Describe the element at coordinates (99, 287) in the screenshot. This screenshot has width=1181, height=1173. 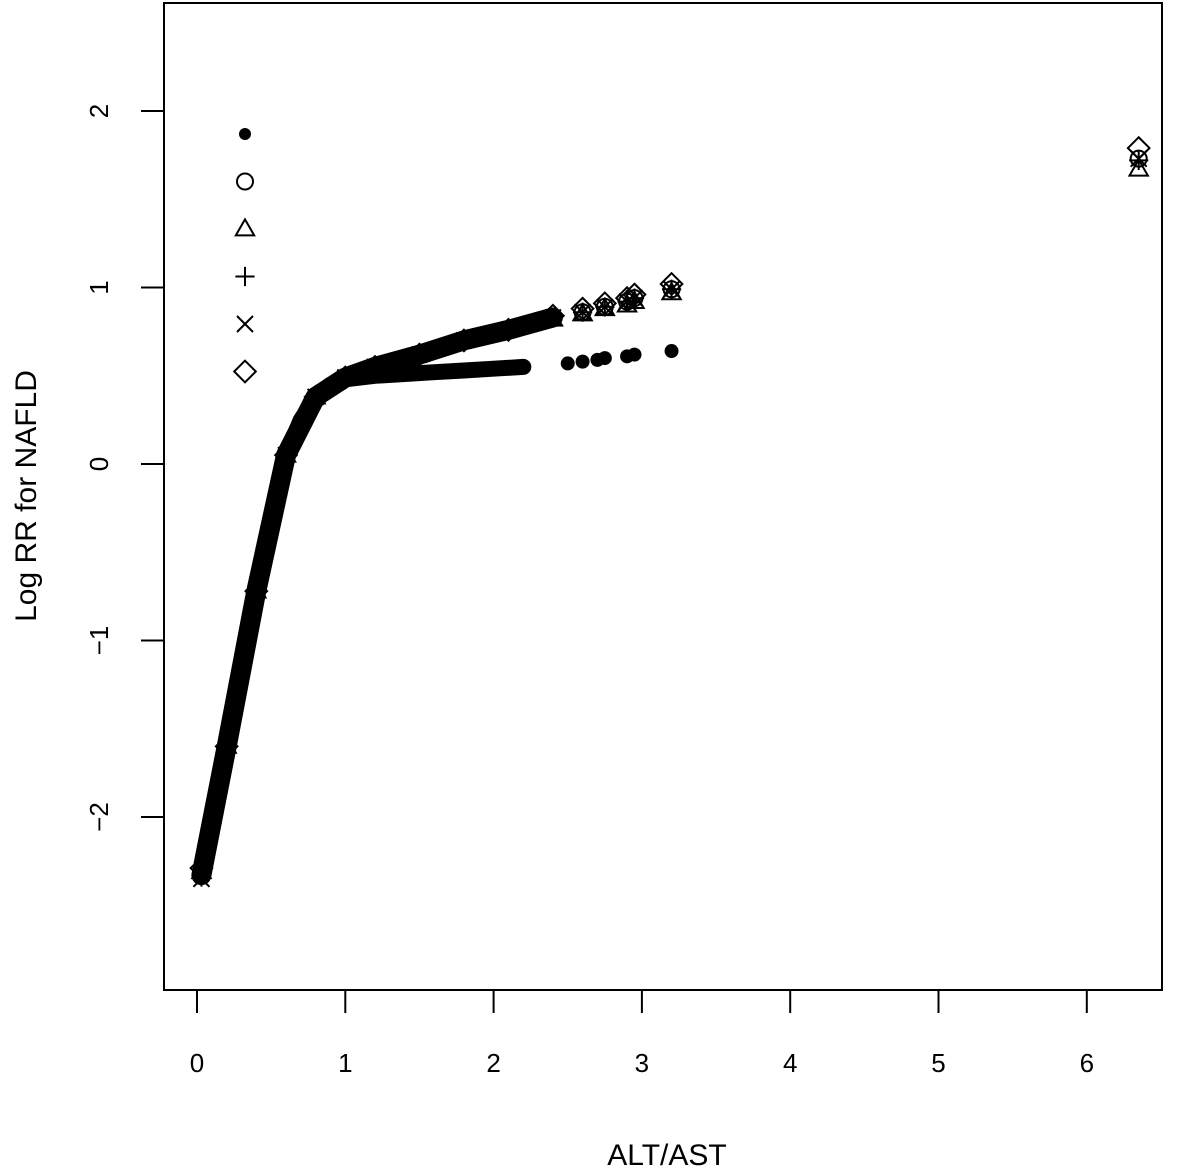
I see `y-tick-label: 1` at that location.